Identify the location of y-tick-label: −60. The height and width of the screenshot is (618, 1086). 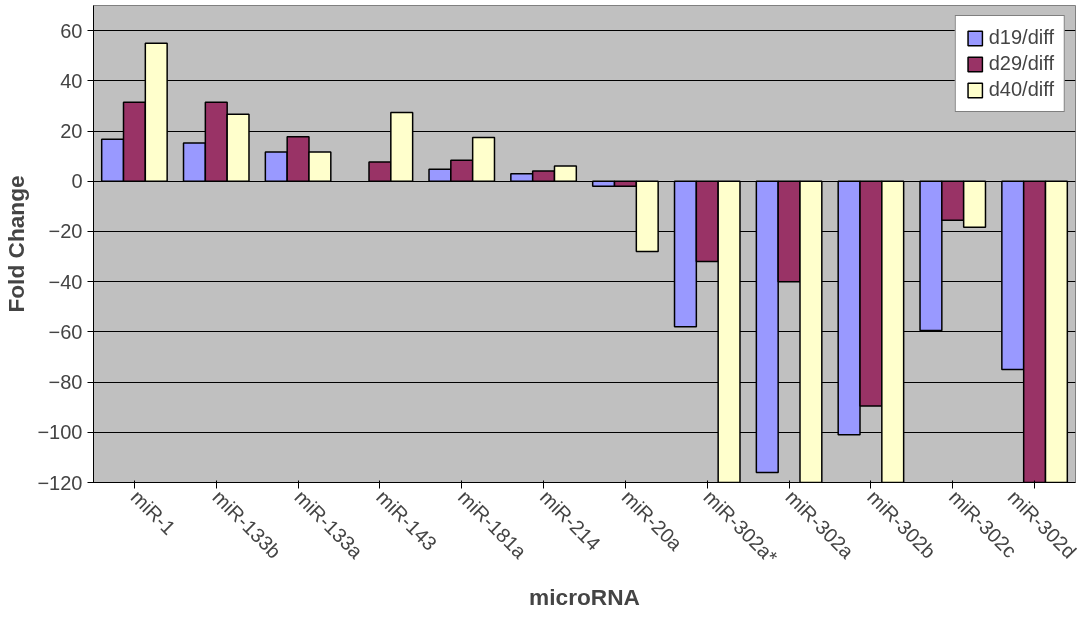
(65, 331).